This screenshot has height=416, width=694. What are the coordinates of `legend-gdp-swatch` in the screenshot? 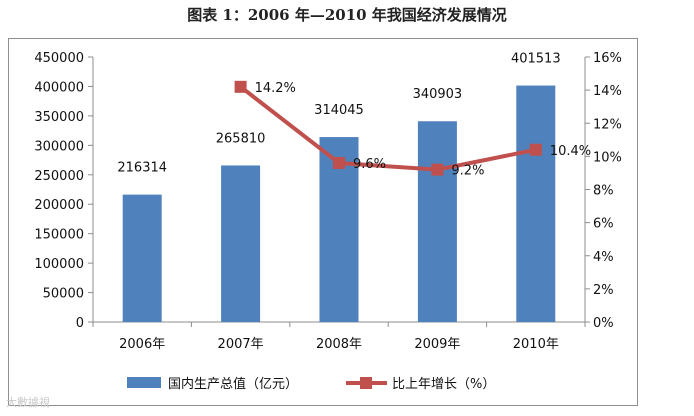 It's located at (144, 382).